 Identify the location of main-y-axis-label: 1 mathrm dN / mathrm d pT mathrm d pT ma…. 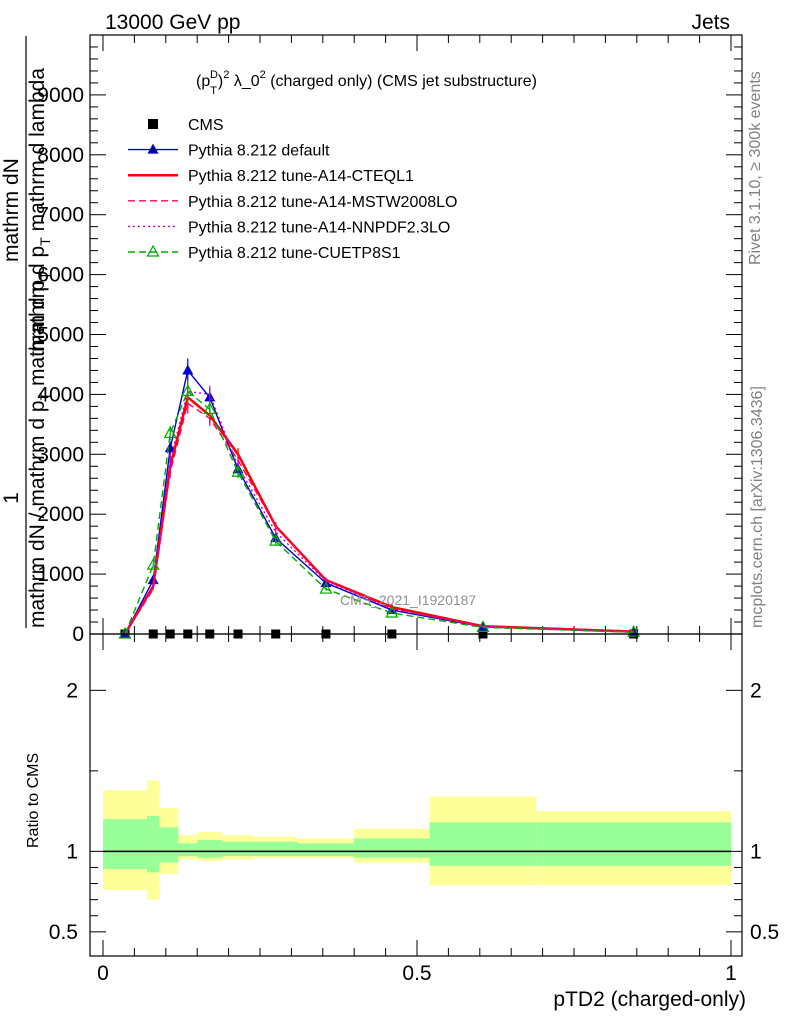
(26, 332).